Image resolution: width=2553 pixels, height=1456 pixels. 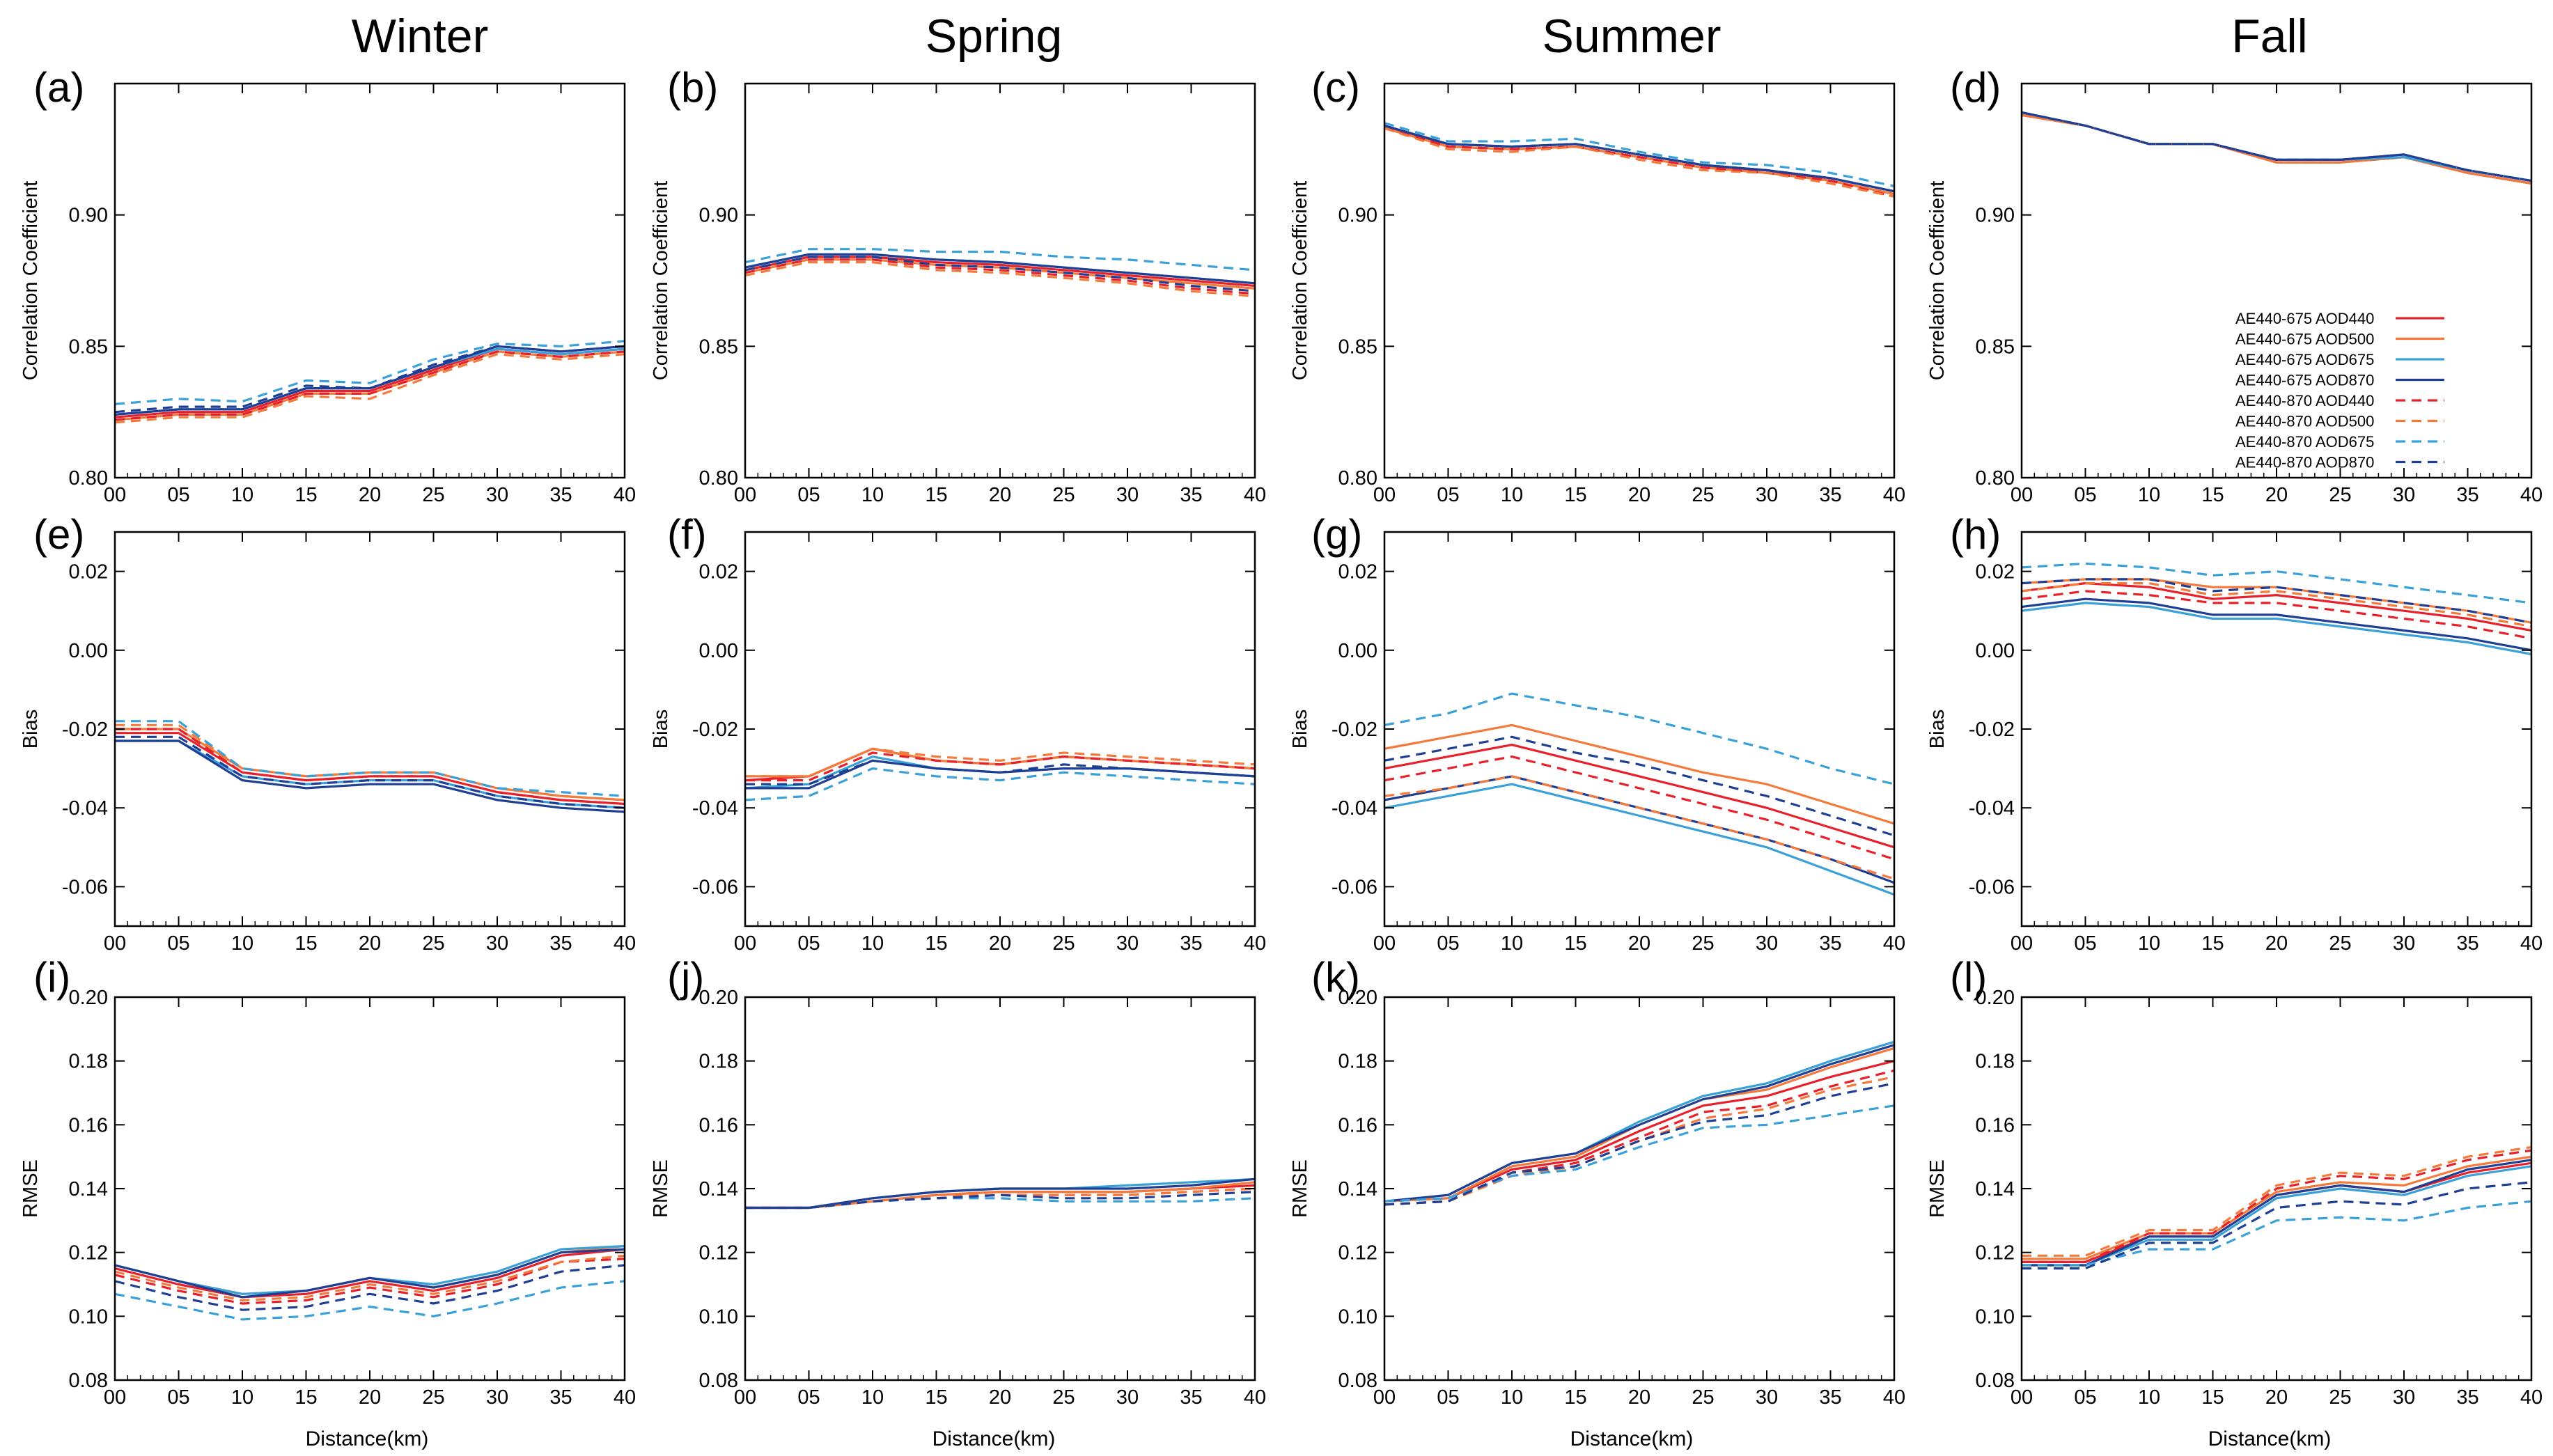 I want to click on series-line-ae440-675-aod500, so click(x=2276, y=1207).